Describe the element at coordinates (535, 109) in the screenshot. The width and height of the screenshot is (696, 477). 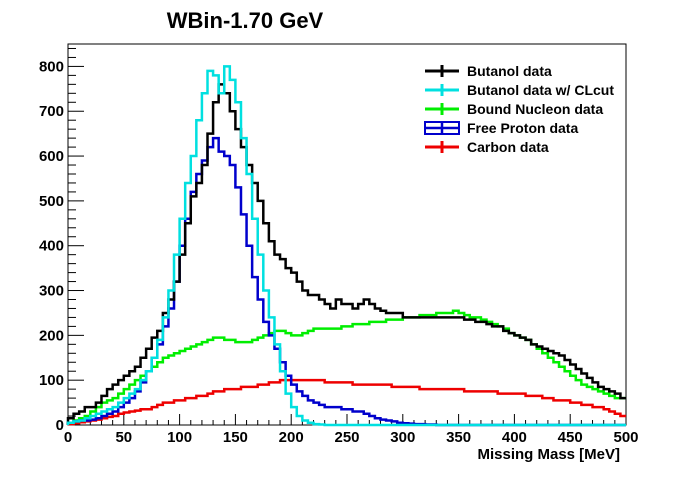
I see `legend-label: Bound Nucleon data` at that location.